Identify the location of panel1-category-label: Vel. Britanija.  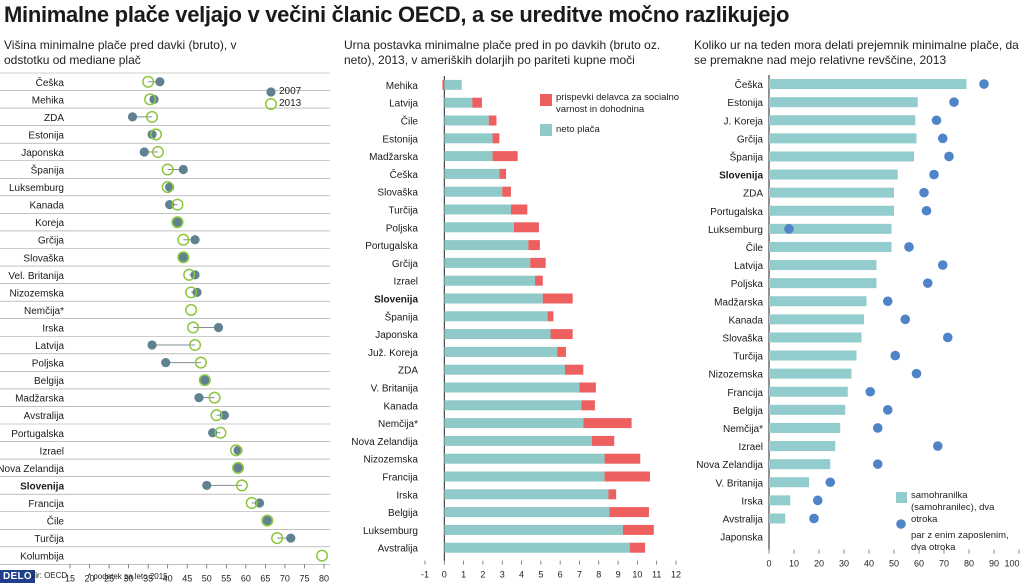
(36, 276).